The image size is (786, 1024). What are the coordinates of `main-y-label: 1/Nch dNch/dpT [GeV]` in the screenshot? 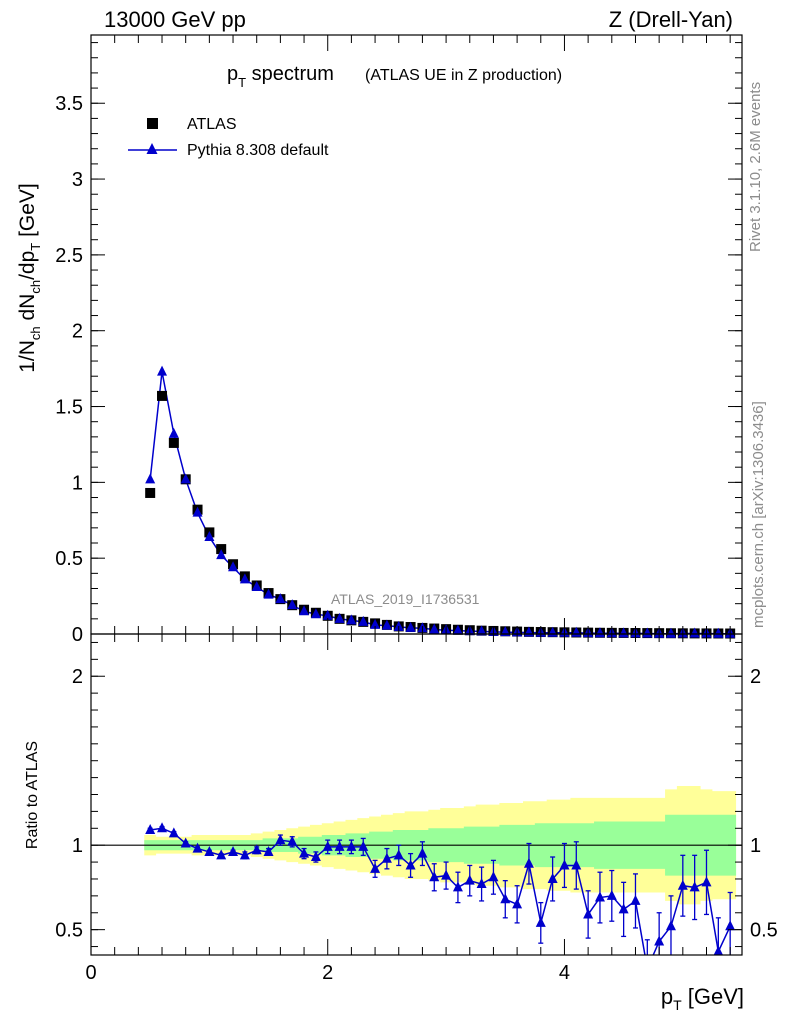 It's located at (29, 278).